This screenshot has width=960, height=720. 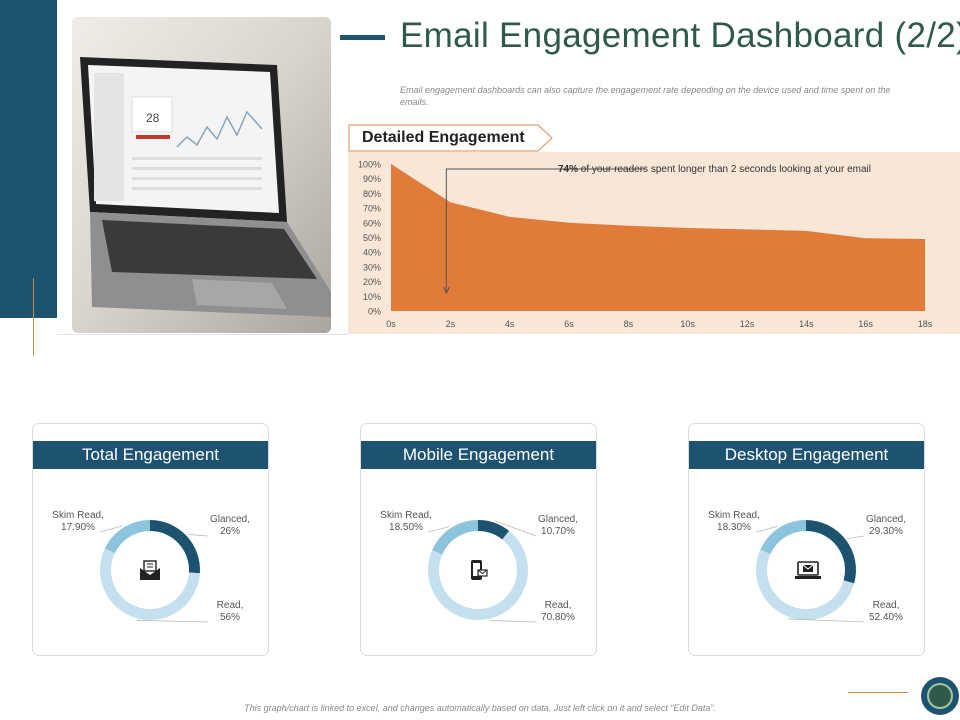 What do you see at coordinates (558, 531) in the screenshot?
I see `slice-label-value: 10.70%` at bounding box center [558, 531].